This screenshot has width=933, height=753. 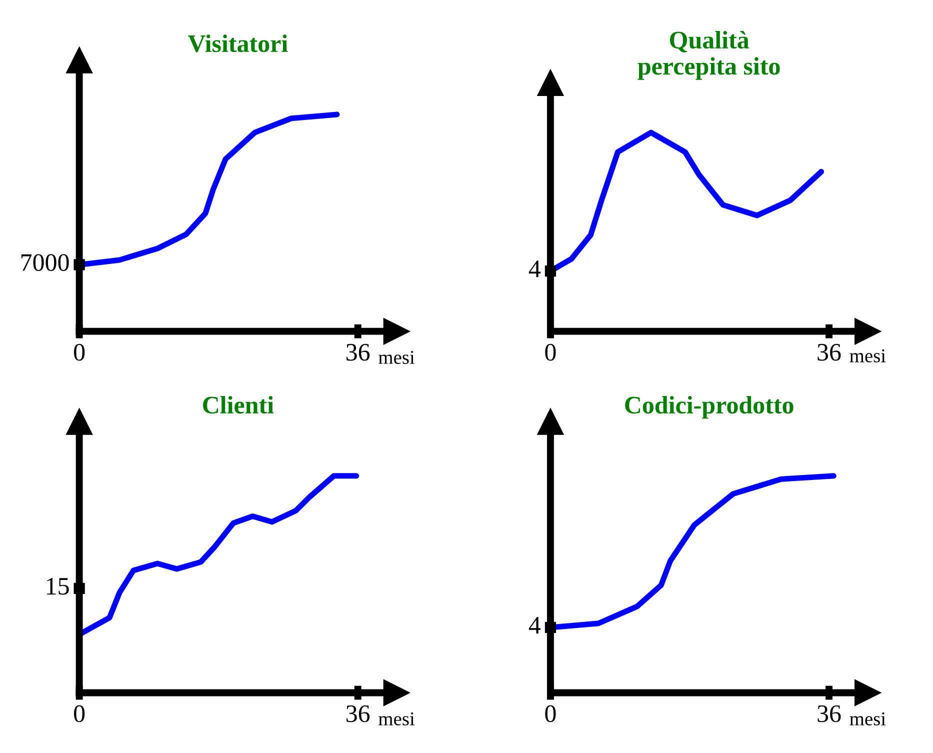 What do you see at coordinates (57, 586) in the screenshot?
I see `text: 15` at bounding box center [57, 586].